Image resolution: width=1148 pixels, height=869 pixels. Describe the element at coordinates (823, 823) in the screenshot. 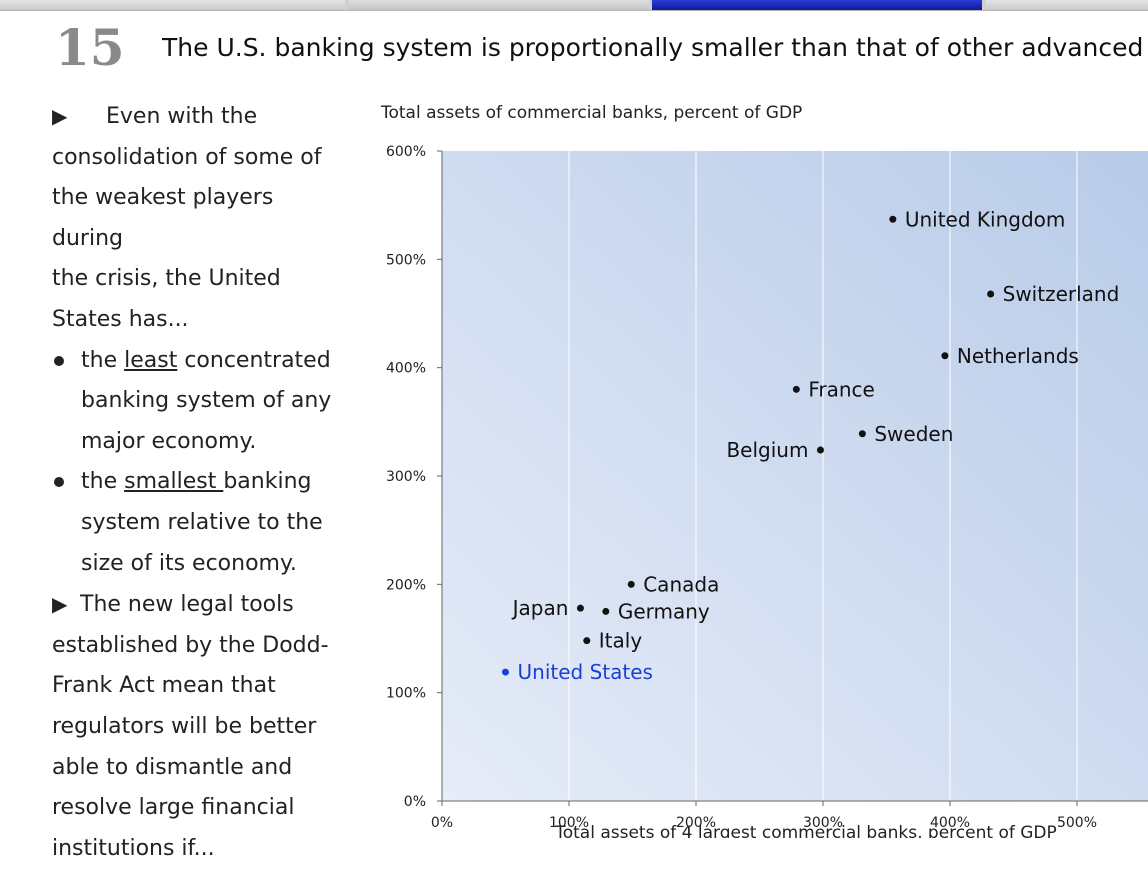

I see `x-tick-label: 300%` at that location.